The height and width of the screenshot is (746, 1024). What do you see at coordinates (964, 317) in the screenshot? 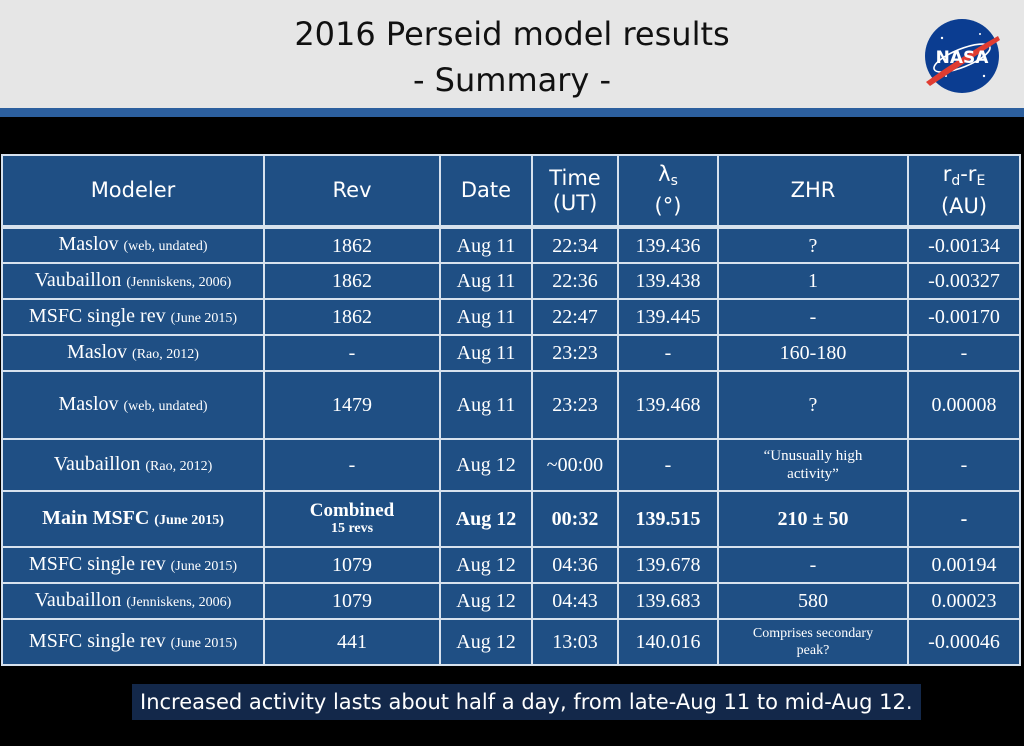
I see `rd-cell: -0.00170` at bounding box center [964, 317].